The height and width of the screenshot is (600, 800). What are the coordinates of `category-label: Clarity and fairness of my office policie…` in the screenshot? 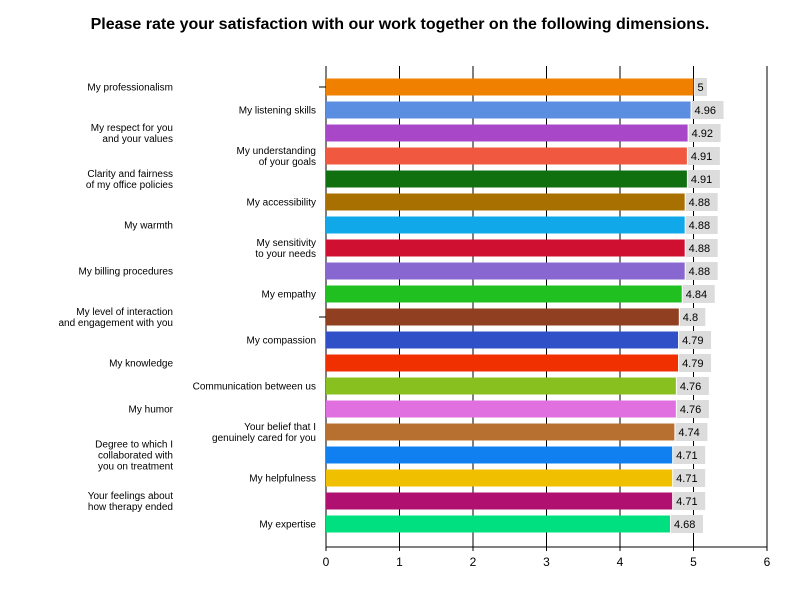 It's located at (129, 180).